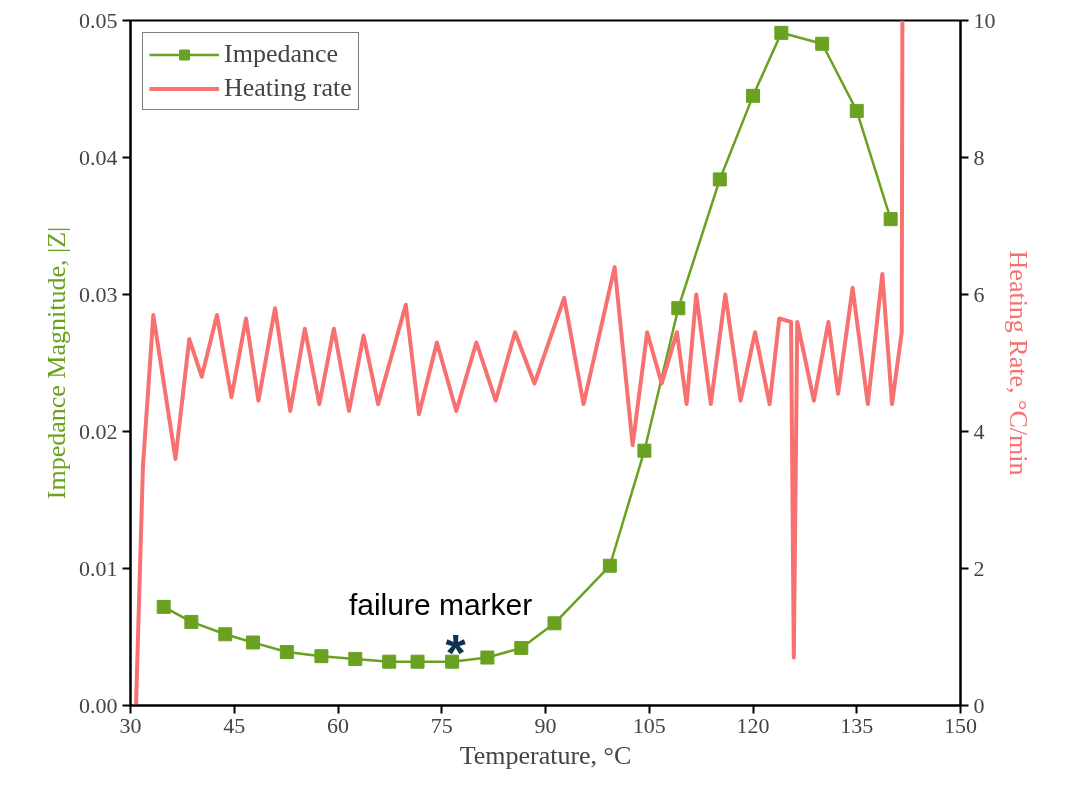  What do you see at coordinates (130, 725) in the screenshot?
I see `x-tick-label: 30` at bounding box center [130, 725].